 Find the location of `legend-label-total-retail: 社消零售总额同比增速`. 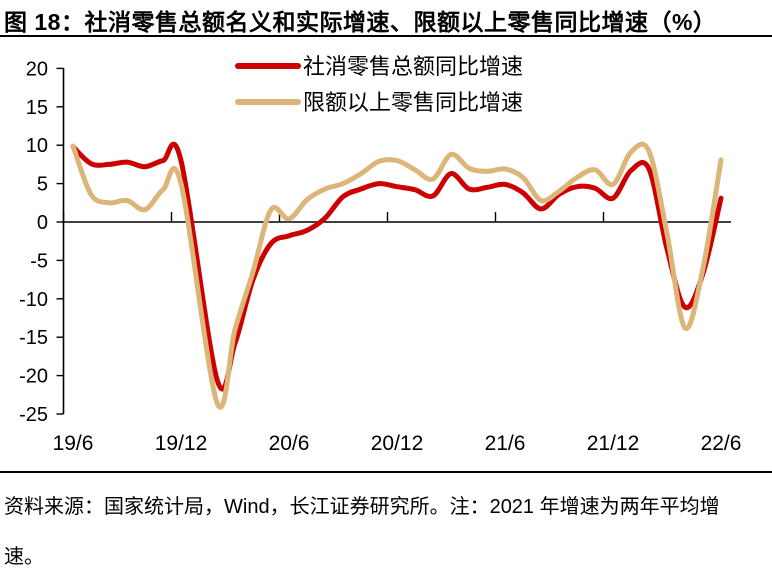

legend-label-total-retail: 社消零售总额同比增速 is located at coordinates (413, 66).